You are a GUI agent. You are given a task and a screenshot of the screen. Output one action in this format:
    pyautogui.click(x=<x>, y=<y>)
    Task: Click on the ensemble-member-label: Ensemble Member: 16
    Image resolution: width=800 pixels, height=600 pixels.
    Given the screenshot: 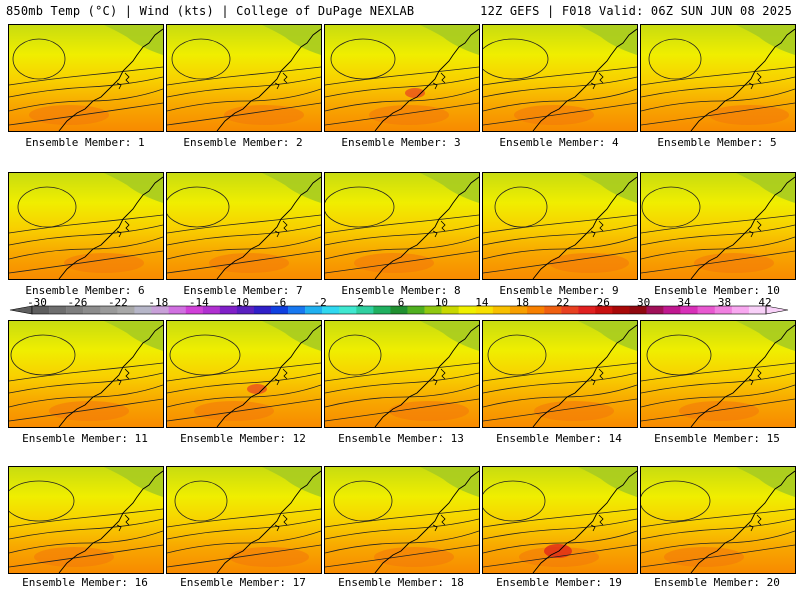 What is the action you would take?
    pyautogui.click(x=85, y=582)
    